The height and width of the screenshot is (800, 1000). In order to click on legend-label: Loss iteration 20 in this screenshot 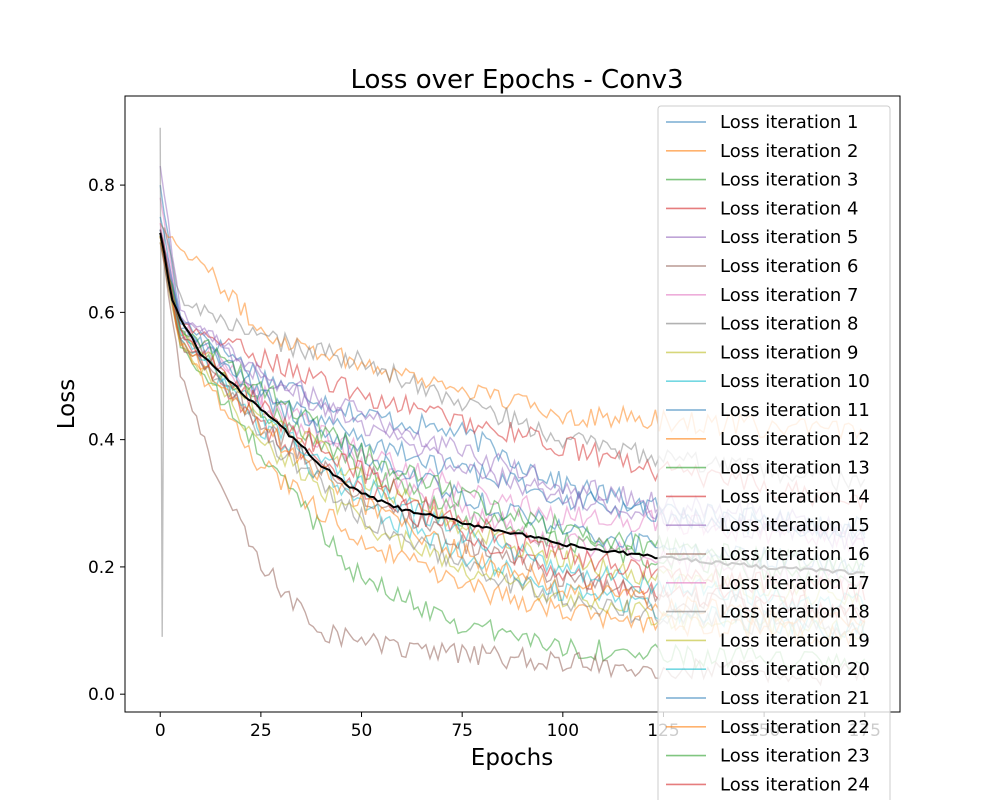, I will do `click(795, 669)`.